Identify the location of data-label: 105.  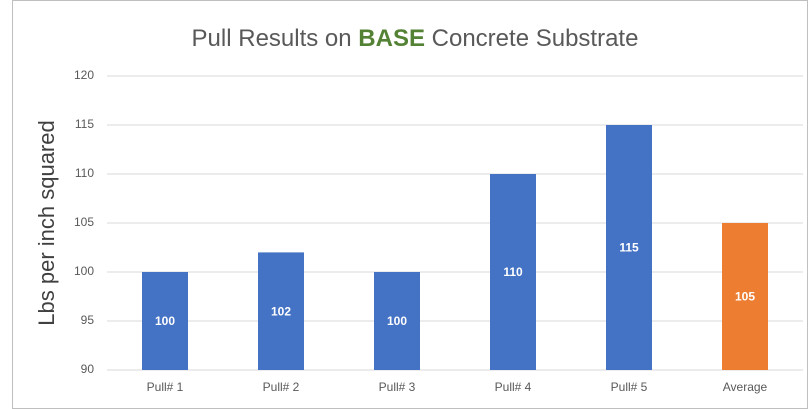
(745, 297).